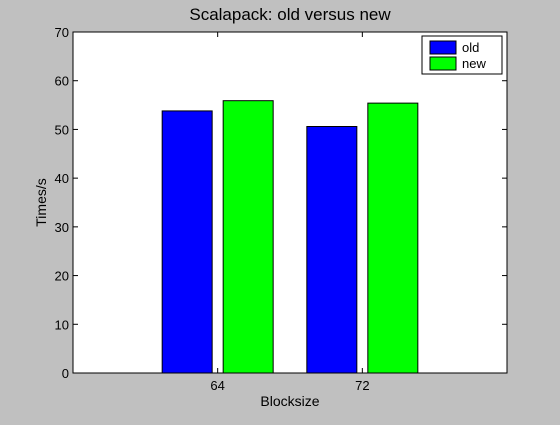  I want to click on y-tick-label: 20, so click(62, 276).